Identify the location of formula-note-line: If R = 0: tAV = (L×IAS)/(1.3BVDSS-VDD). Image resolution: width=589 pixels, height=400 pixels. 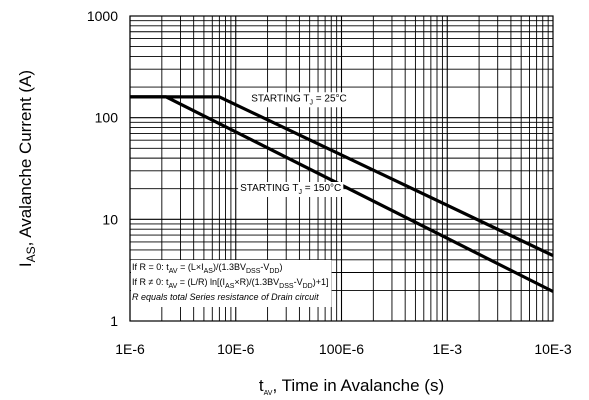
(207, 268).